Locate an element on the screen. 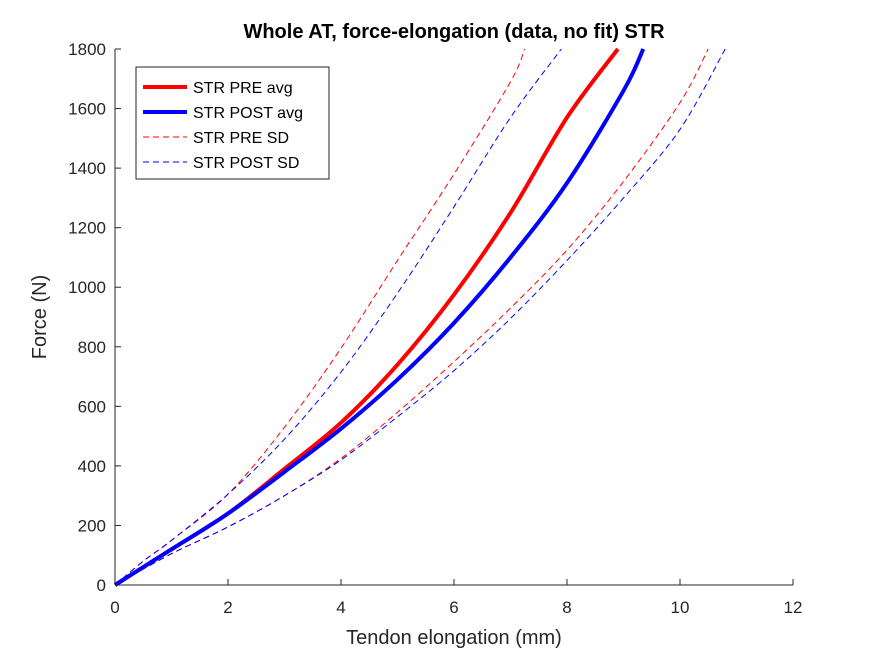 This screenshot has width=875, height=661. x-tick-label: 6 is located at coordinates (453, 607).